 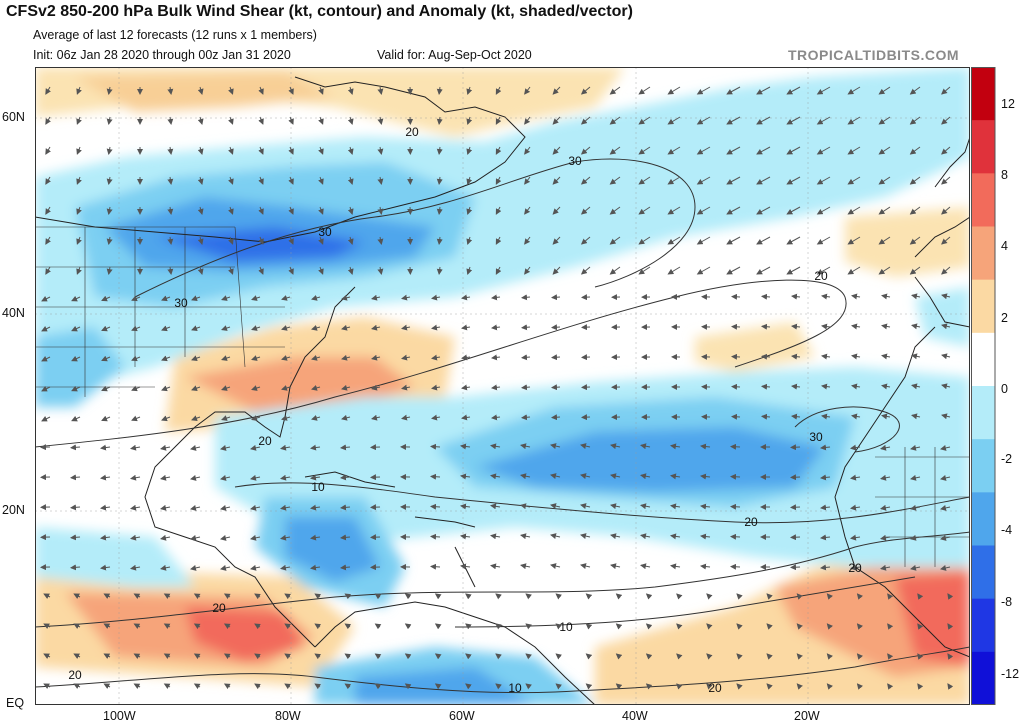 What do you see at coordinates (566, 627) in the screenshot?
I see `contour-label: 10` at bounding box center [566, 627].